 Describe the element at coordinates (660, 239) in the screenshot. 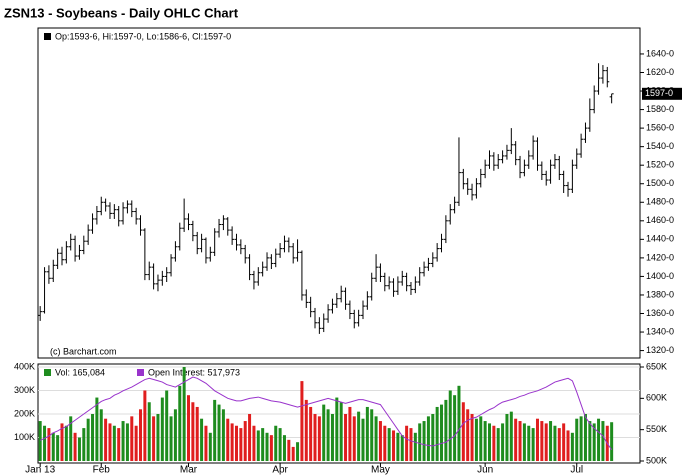

I see `y-tick-label: 1440-0` at that location.